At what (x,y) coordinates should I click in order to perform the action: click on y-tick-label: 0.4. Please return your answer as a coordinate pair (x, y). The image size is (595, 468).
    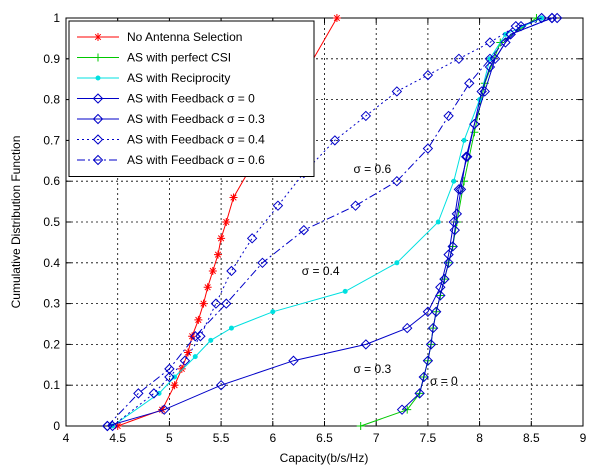
    Looking at the image, I should click on (51, 263).